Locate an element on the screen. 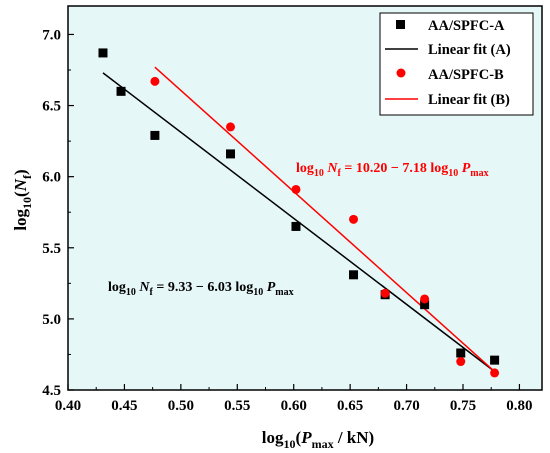  x-tick-label: 0.65 is located at coordinates (350, 406).